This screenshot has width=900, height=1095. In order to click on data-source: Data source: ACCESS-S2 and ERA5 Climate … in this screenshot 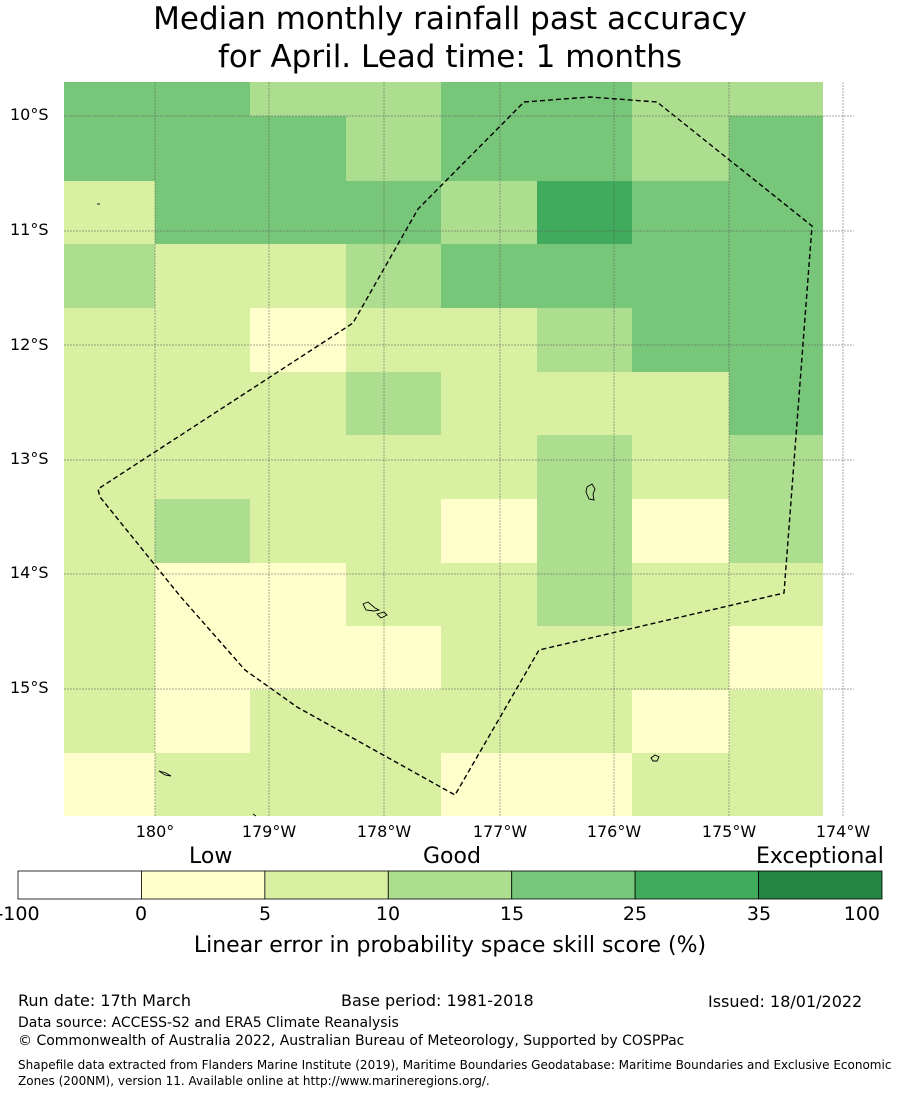, I will do `click(208, 1023)`.